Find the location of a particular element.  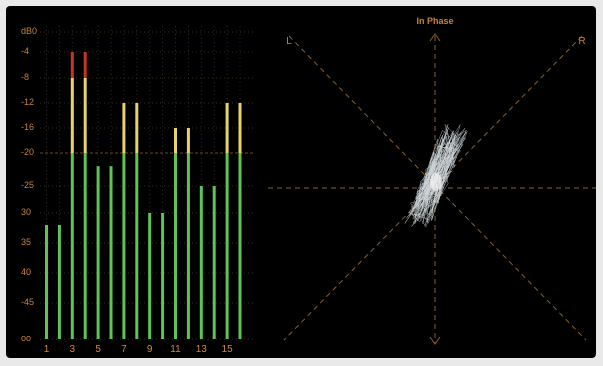

phase-trace is located at coordinates (436, 175).